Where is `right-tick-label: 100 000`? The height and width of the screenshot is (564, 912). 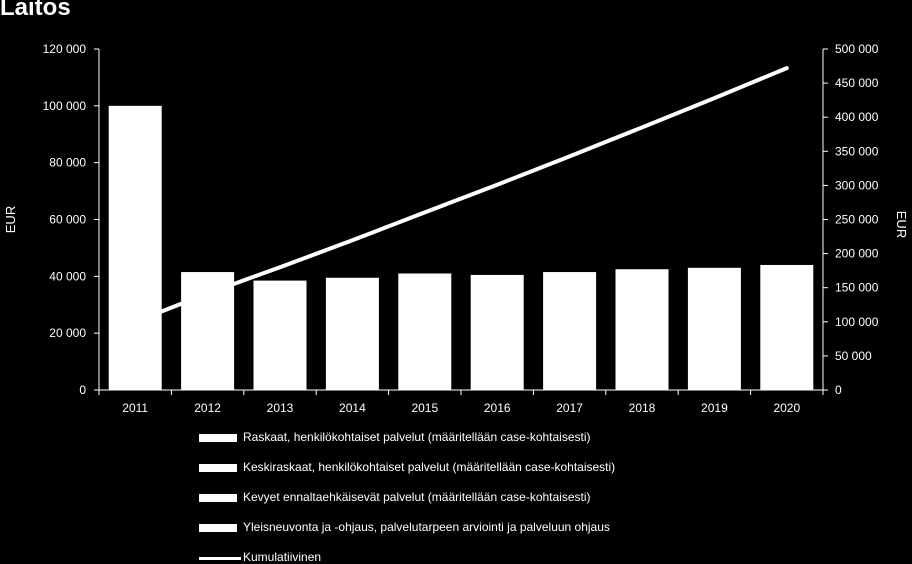
right-tick-label: 100 000 is located at coordinates (857, 322).